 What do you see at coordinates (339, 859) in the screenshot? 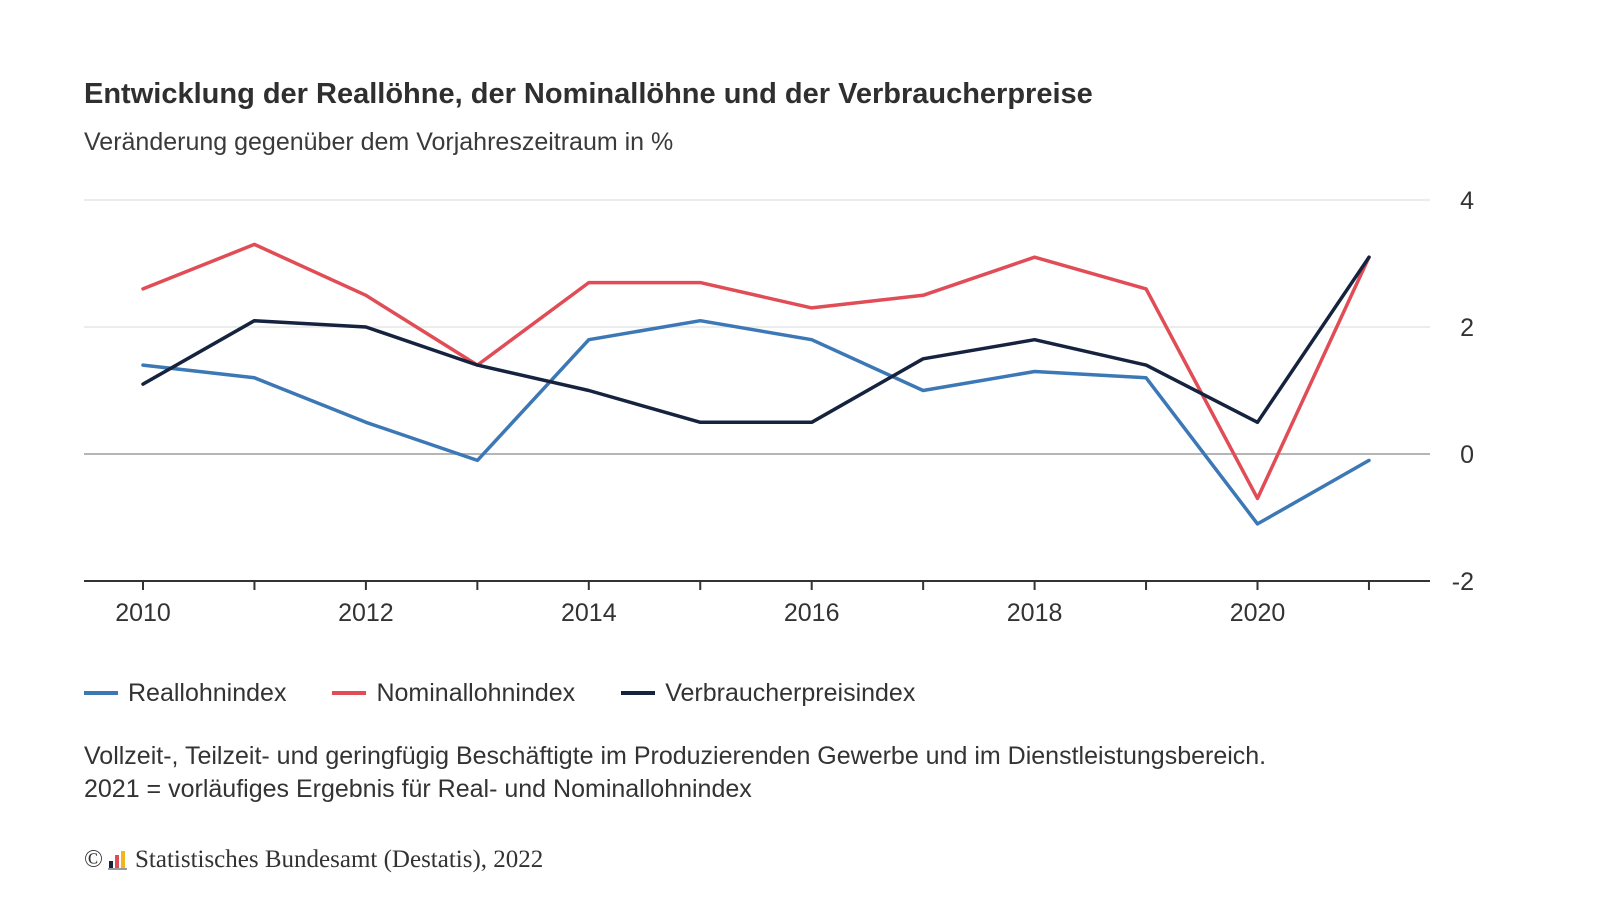
I see `source-text: Statistisches Bundesamt (Destatis), 2022` at bounding box center [339, 859].